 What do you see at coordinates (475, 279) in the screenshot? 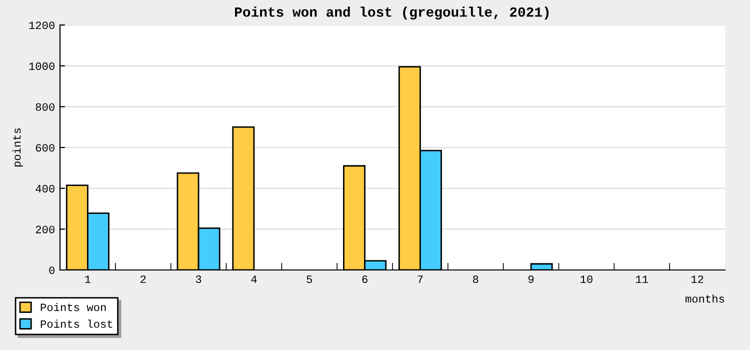
I see `x-tick-label: 8` at bounding box center [475, 279].